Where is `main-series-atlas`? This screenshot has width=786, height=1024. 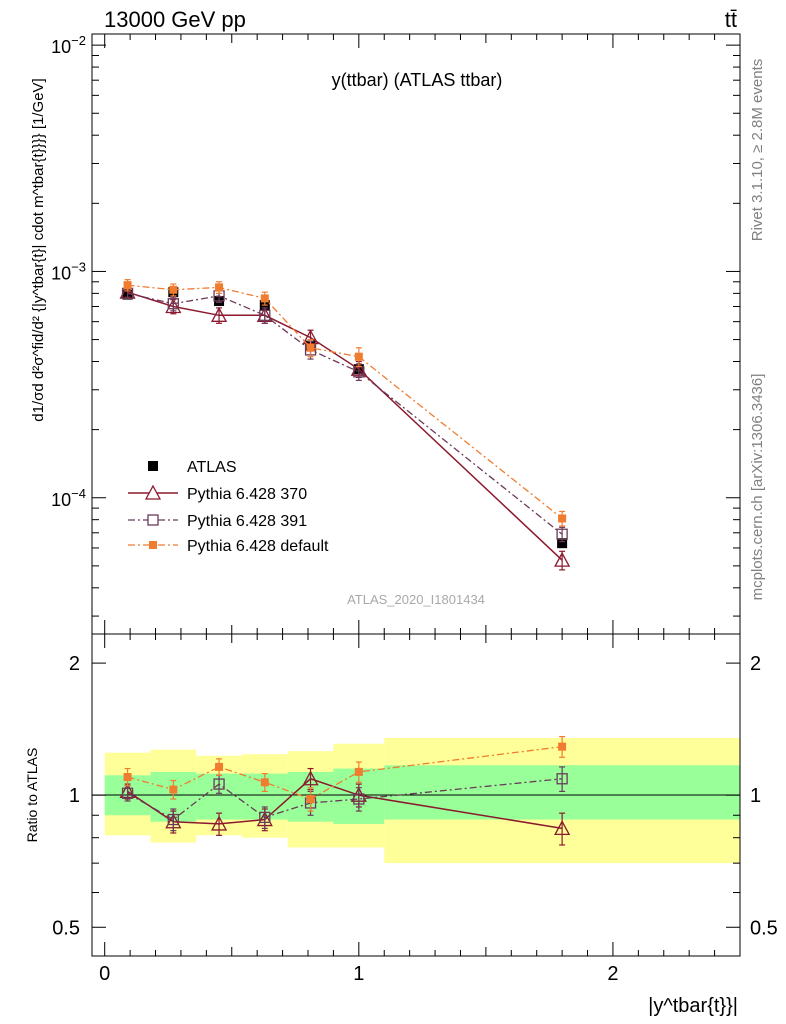
main-series-atlas is located at coordinates (345, 418).